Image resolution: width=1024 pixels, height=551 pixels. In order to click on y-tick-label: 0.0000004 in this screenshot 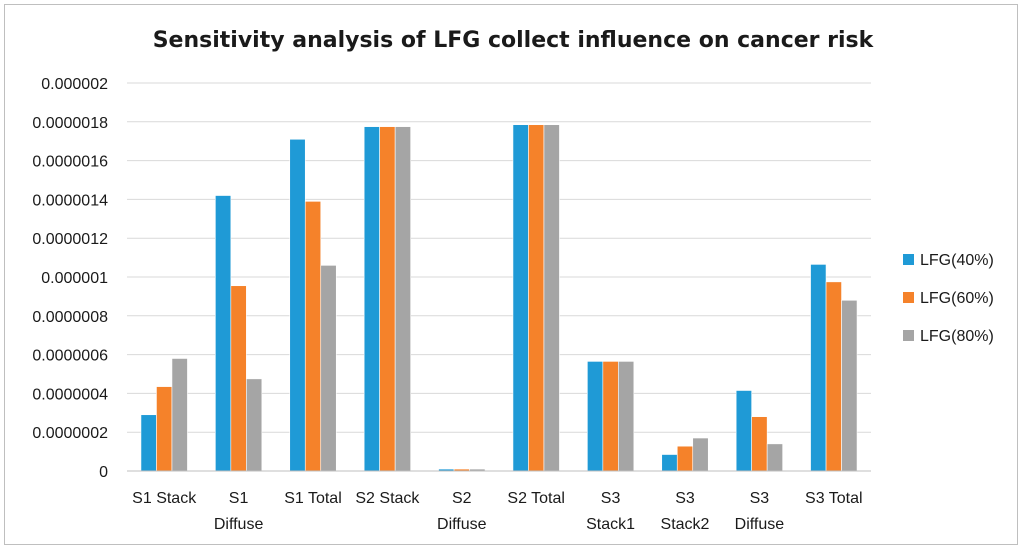, I will do `click(70, 394)`.